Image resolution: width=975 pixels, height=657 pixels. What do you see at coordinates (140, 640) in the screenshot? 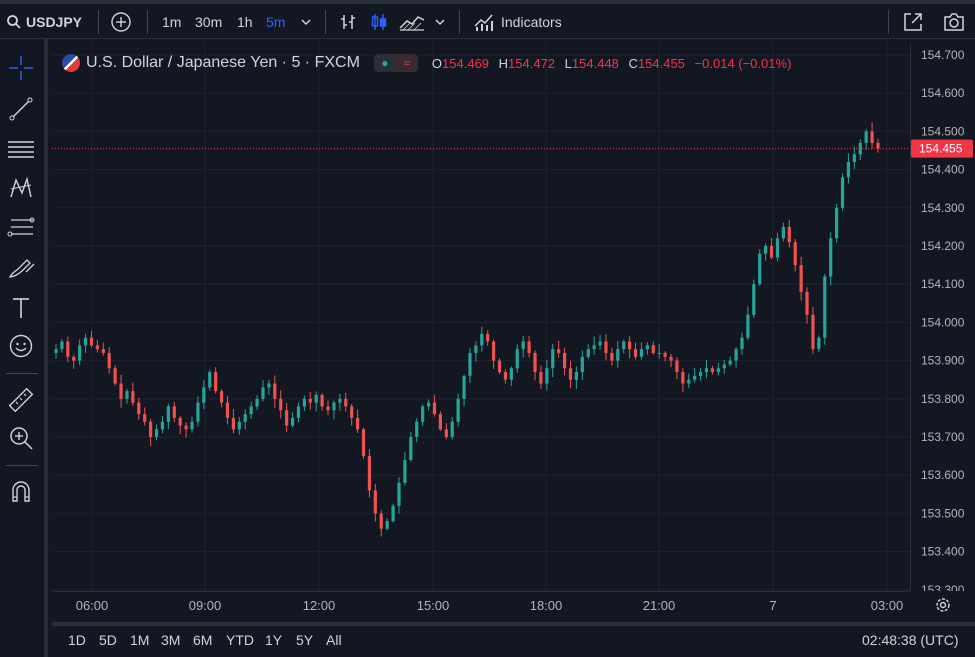
I see `range-1m: 1M` at bounding box center [140, 640].